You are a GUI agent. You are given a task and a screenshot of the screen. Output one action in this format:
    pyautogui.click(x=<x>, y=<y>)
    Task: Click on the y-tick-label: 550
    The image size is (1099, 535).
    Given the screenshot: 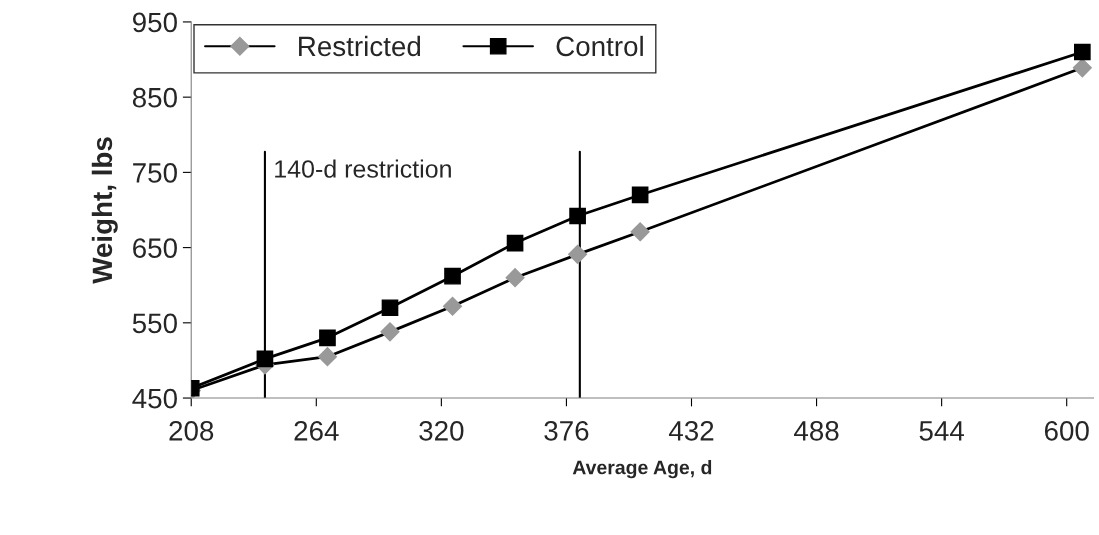 What is the action you would take?
    pyautogui.click(x=154, y=323)
    